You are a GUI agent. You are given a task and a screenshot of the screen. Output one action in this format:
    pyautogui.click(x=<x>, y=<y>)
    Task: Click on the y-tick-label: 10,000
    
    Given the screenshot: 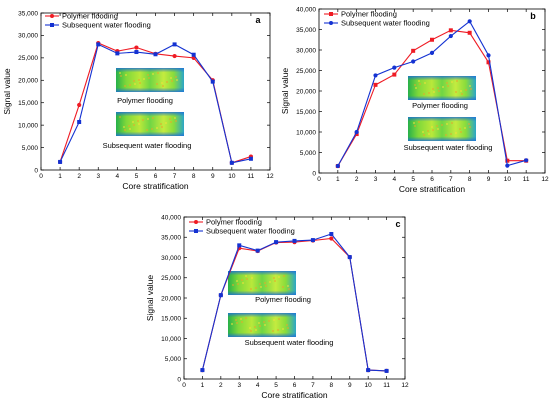 What is the action you would take?
    pyautogui.click(x=171, y=339)
    